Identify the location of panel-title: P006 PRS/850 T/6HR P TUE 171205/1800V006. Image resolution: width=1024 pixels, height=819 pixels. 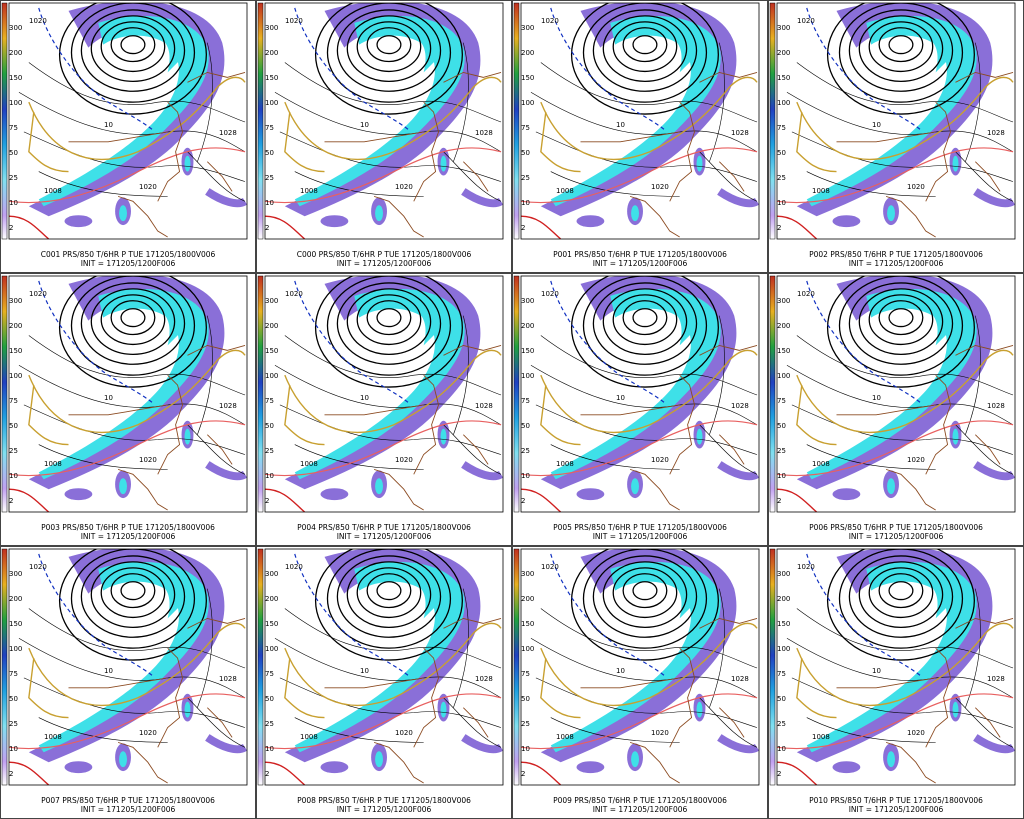
(896, 527).